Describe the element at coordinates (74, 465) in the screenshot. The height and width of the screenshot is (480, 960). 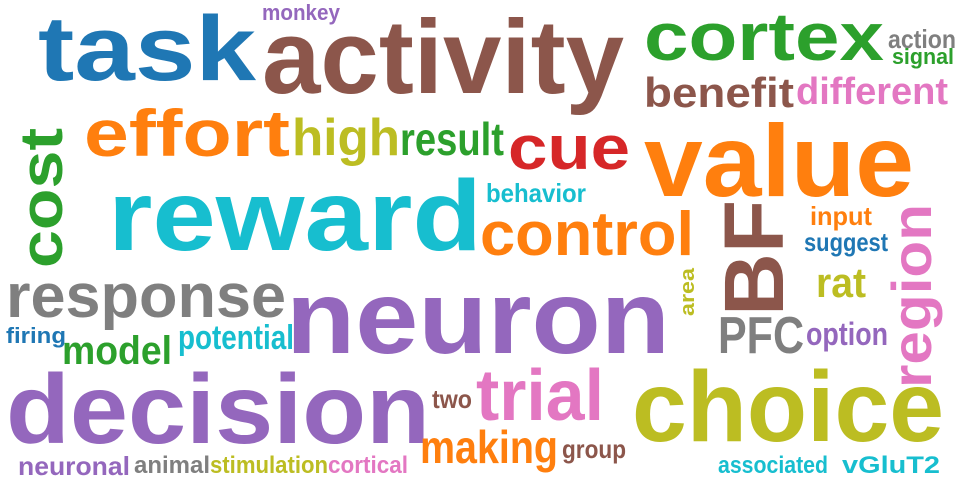
I see `word-neuronal: neuronal` at that location.